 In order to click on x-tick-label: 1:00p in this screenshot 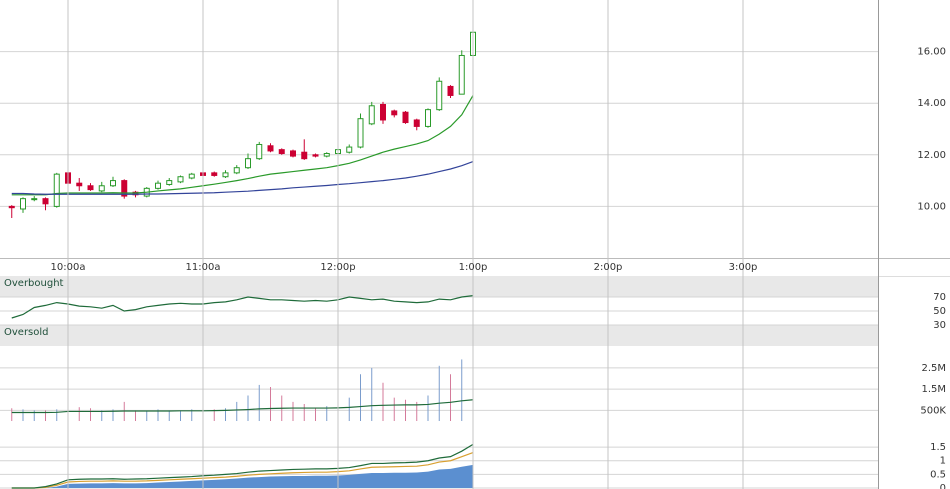, I will do `click(473, 267)`.